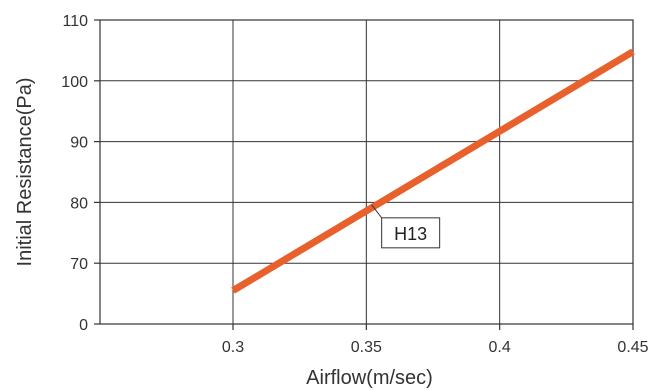 The width and height of the screenshot is (671, 390). Describe the element at coordinates (632, 347) in the screenshot. I see `x-tick-label: 0.45` at that location.